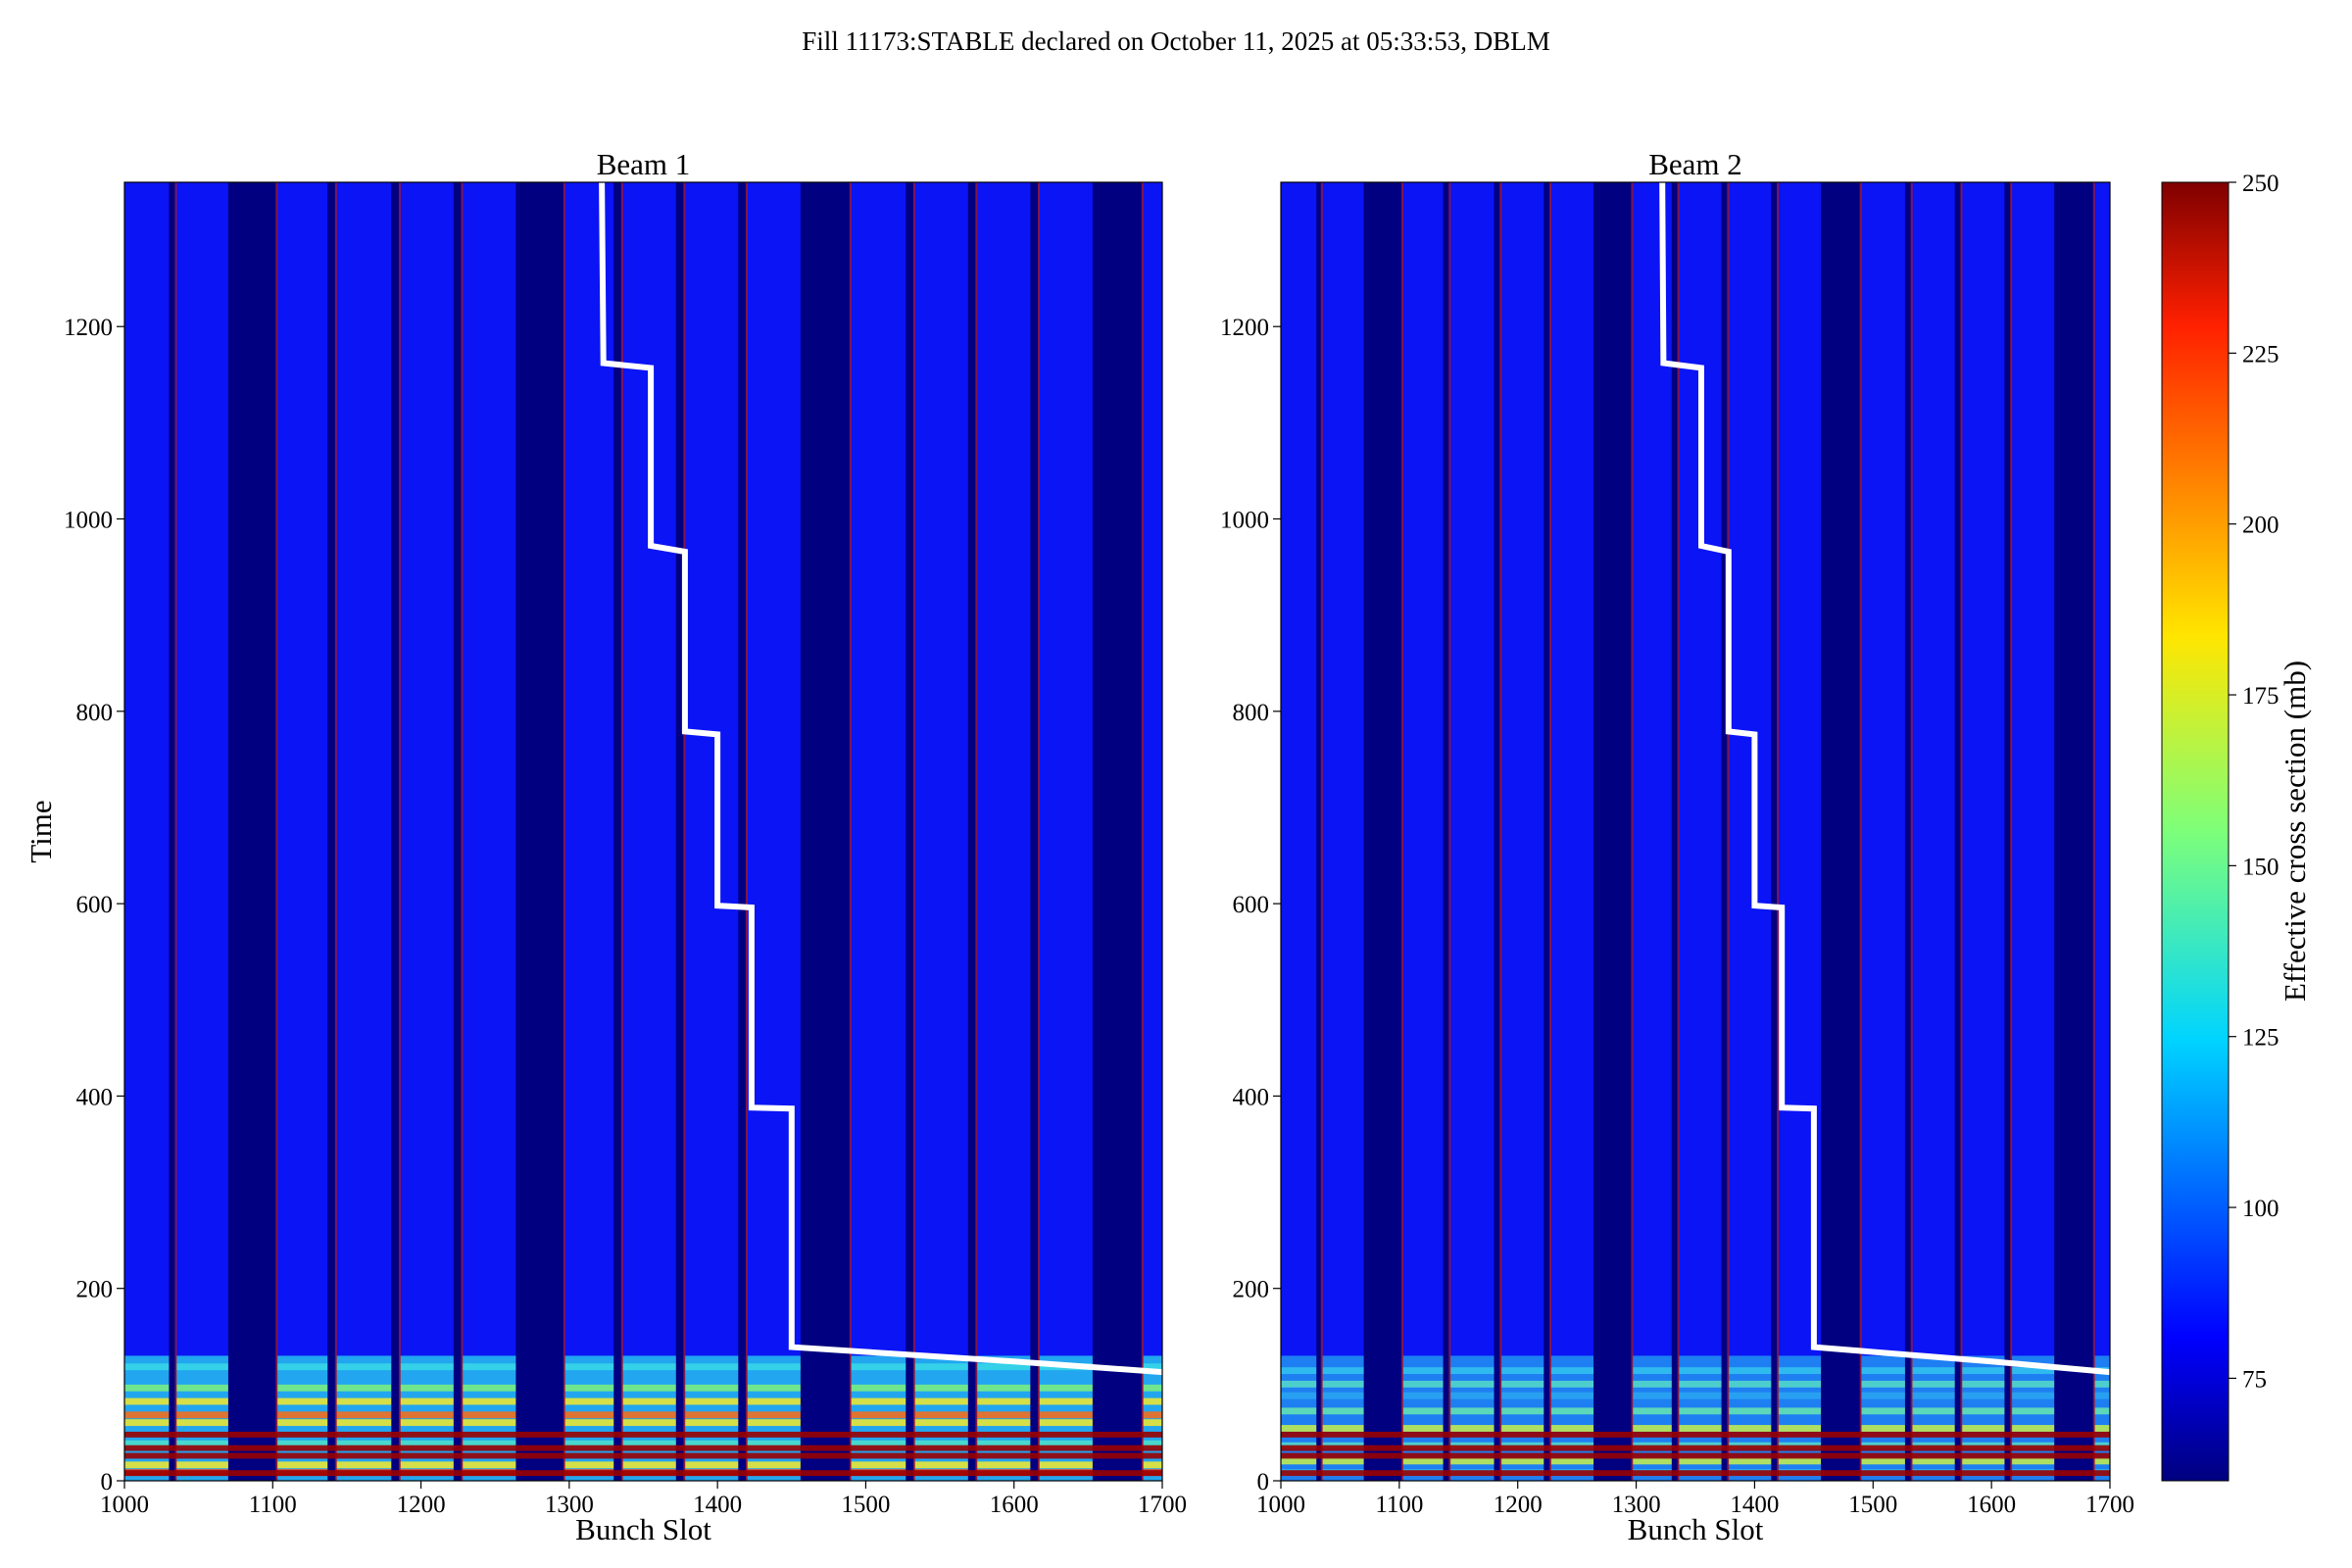 The image size is (2352, 1568). What do you see at coordinates (273, 1505) in the screenshot?
I see `x-tick-label: 1100` at bounding box center [273, 1505].